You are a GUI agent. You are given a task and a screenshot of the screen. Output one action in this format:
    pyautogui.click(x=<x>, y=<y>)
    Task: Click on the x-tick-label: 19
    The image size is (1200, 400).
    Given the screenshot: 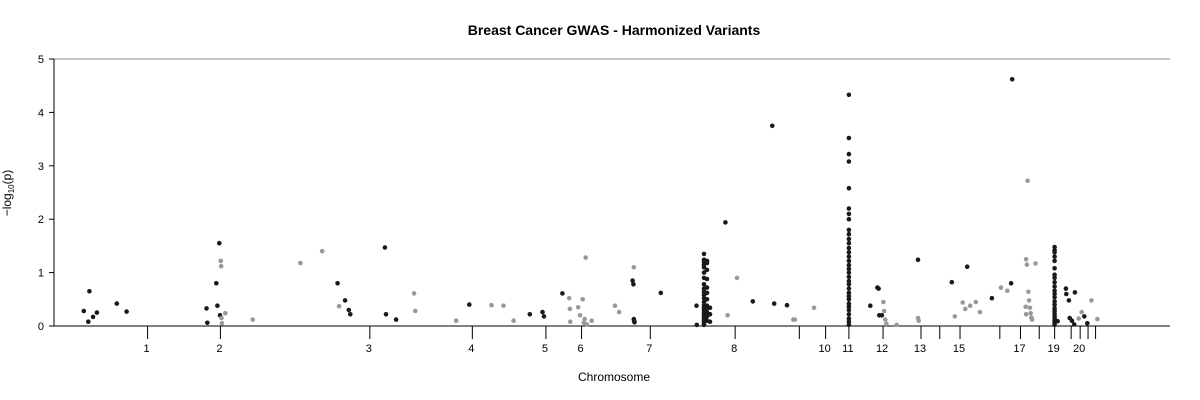 What is the action you would take?
    pyautogui.click(x=1054, y=349)
    